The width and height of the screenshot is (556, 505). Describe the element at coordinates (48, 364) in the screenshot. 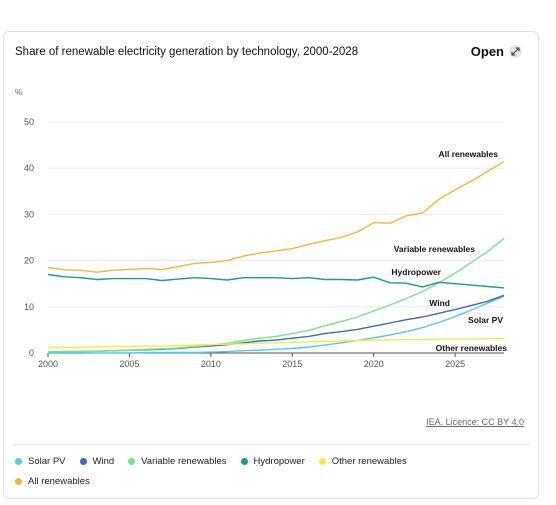

I see `x-tick-label: 2000` at that location.